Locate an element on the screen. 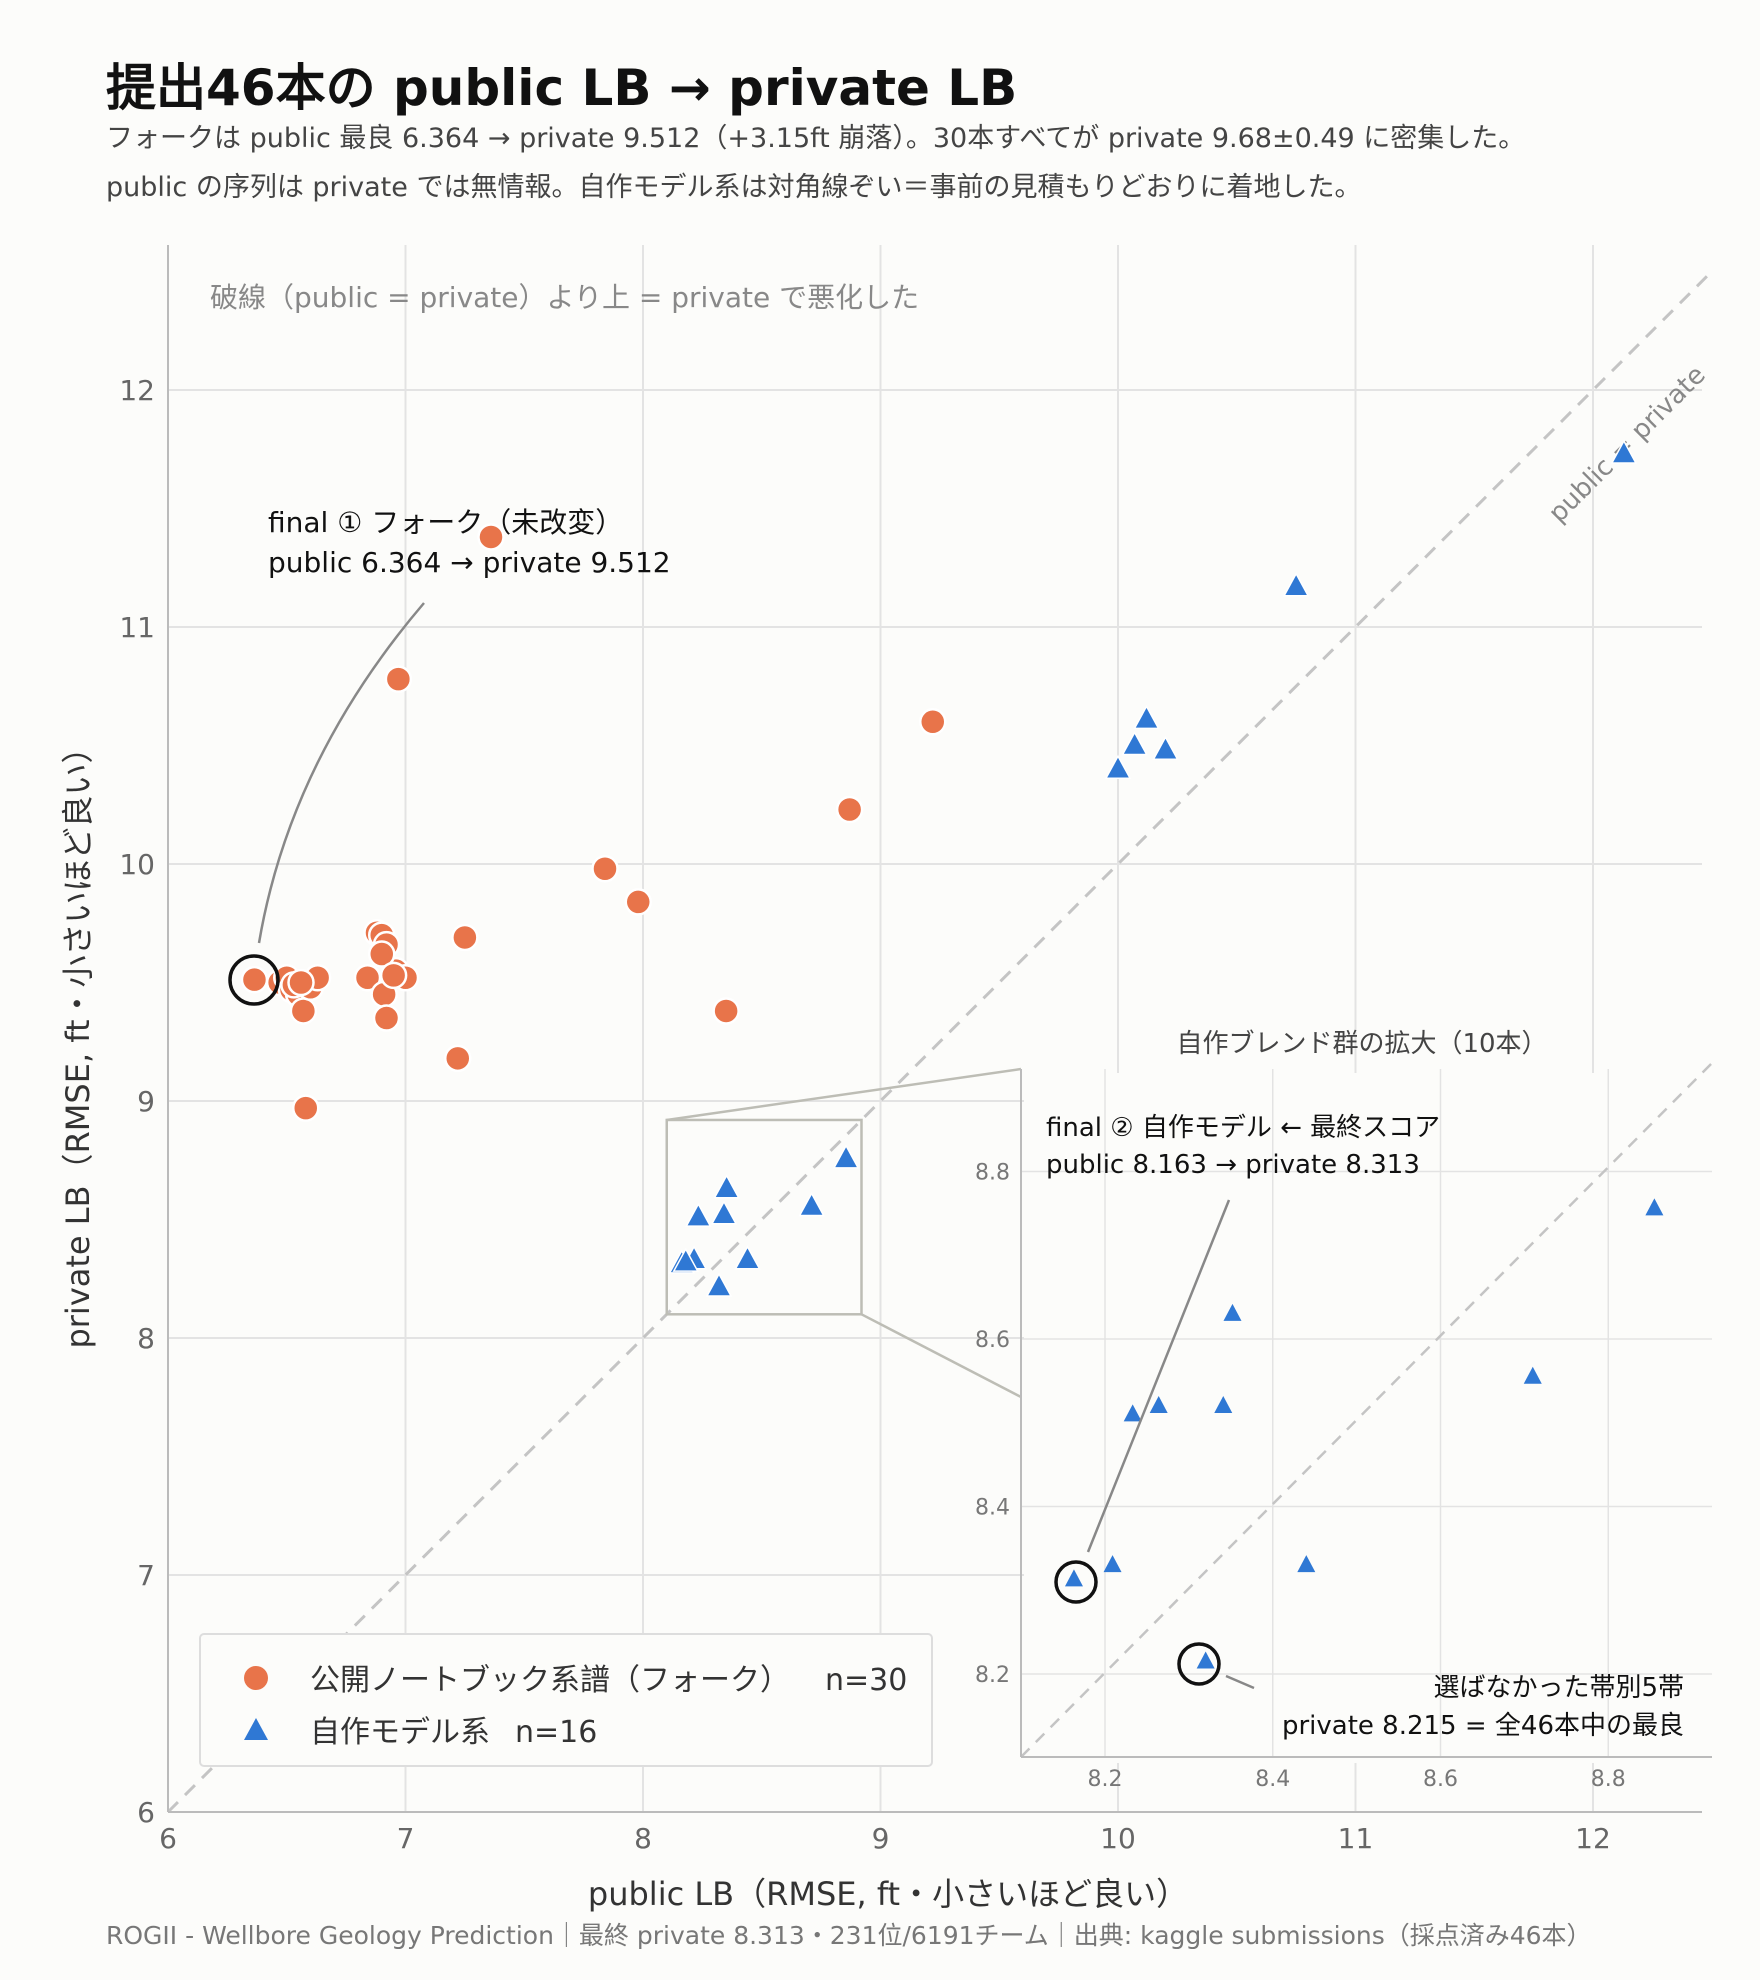 This screenshot has height=1980, width=1760. x-axis-label: public LB（RMSE, ft・小さいほど良い） is located at coordinates (888, 1894).